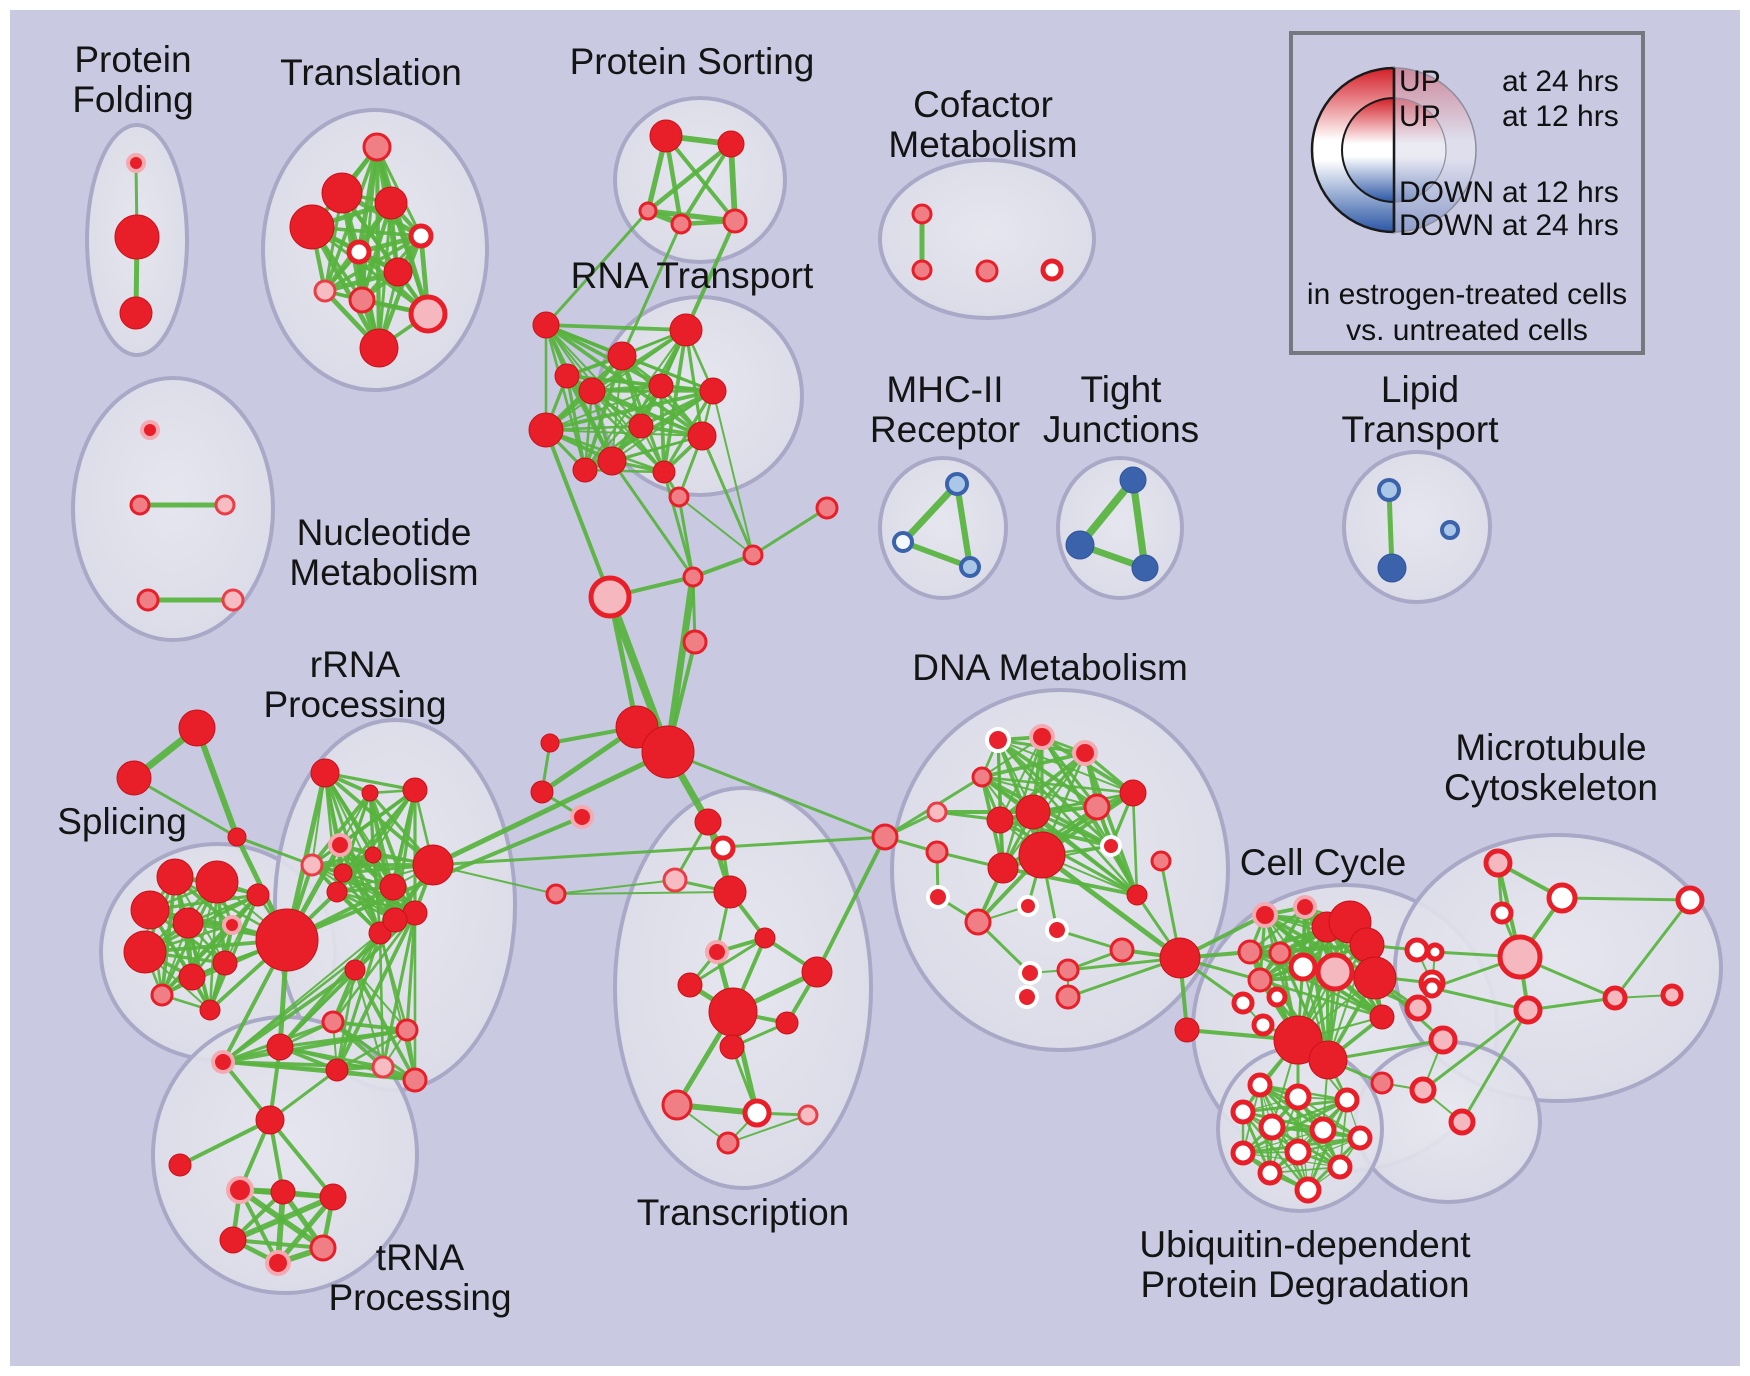 This screenshot has width=1750, height=1376. Describe the element at coordinates (192, 977) in the screenshot. I see `node-s8` at that location.